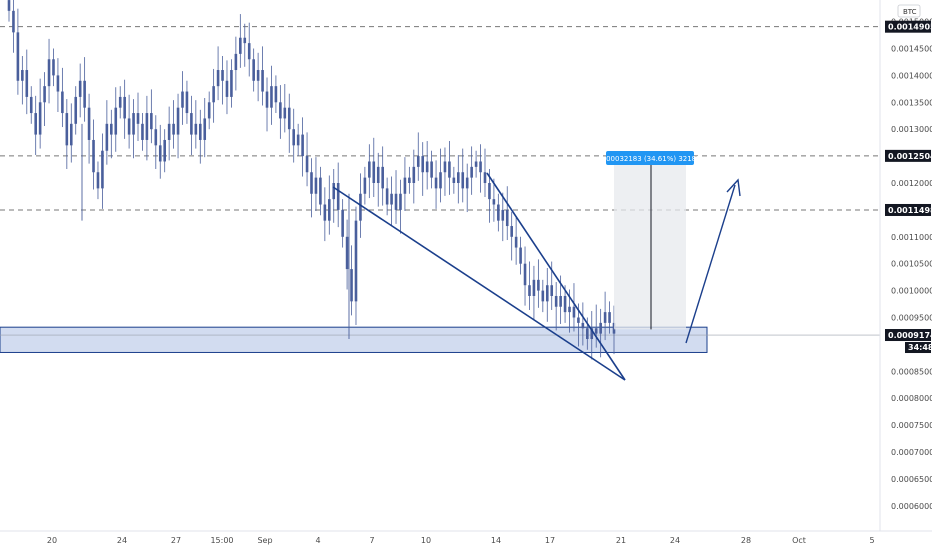 The image size is (932, 550). I want to click on current-price-tag, so click(908, 335).